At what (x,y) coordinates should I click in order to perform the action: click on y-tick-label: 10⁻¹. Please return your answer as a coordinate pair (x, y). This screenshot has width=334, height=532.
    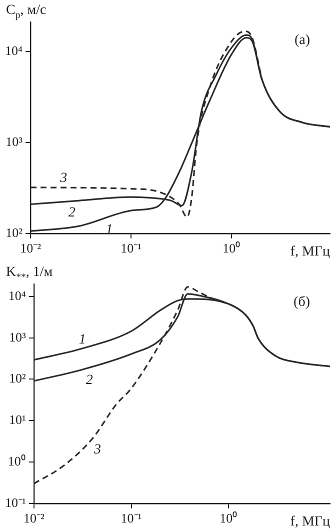
    Looking at the image, I should click on (15, 502).